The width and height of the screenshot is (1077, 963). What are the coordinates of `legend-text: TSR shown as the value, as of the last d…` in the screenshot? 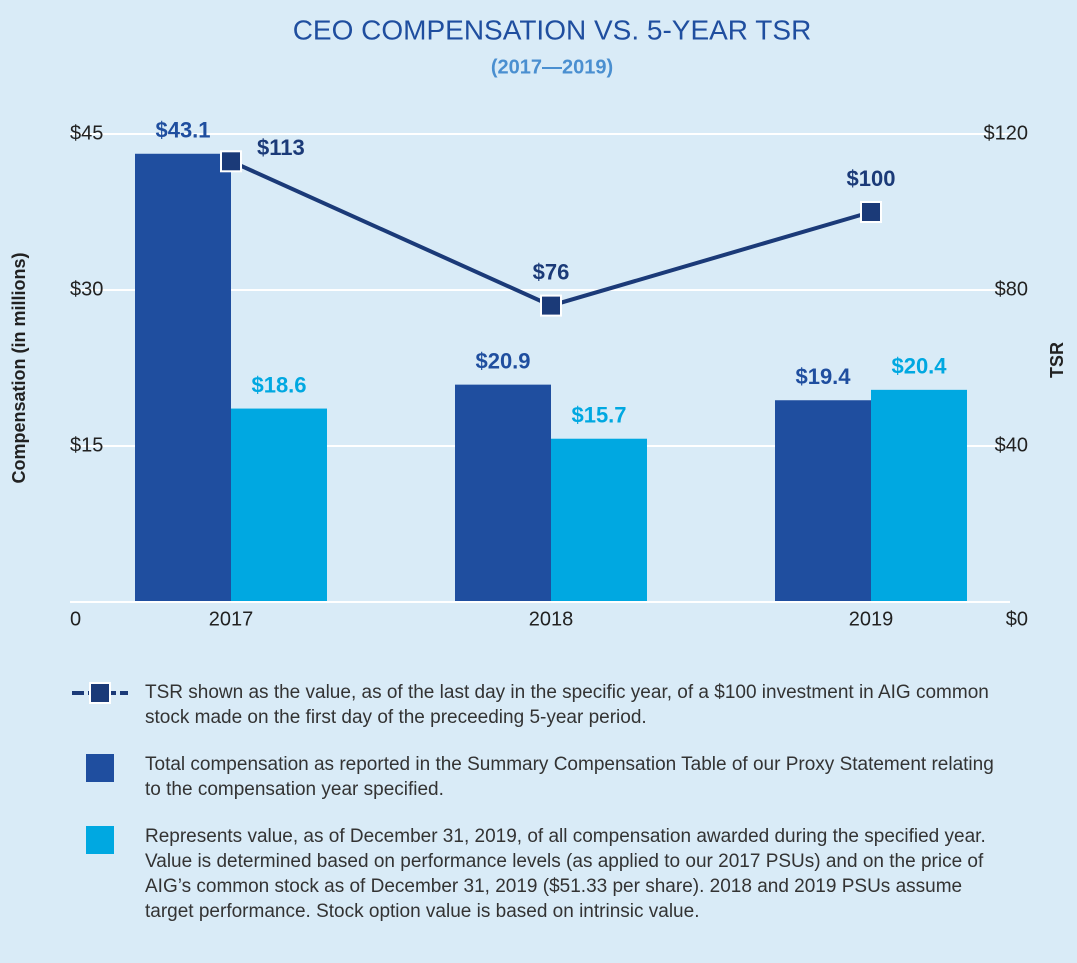 It's located at (567, 705).